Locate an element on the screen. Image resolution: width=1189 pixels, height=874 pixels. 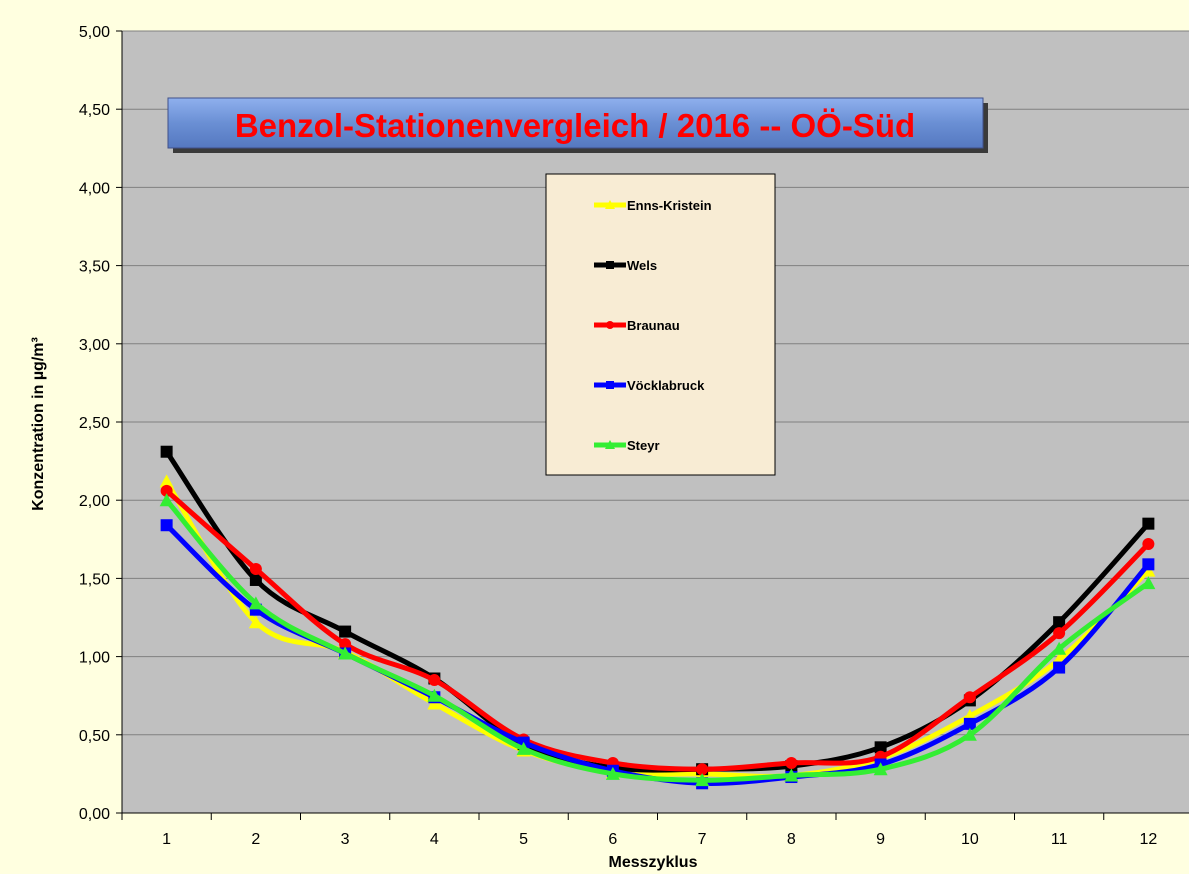
x-tick-label: 11 is located at coordinates (1059, 839).